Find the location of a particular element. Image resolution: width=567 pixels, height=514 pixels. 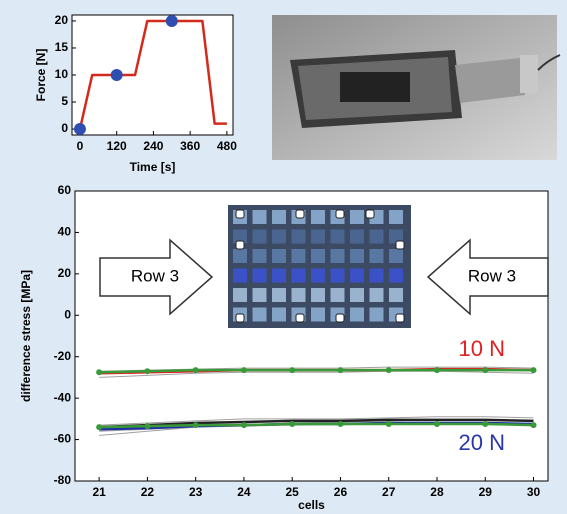

y-tick-label: -80 is located at coordinates (63, 480).